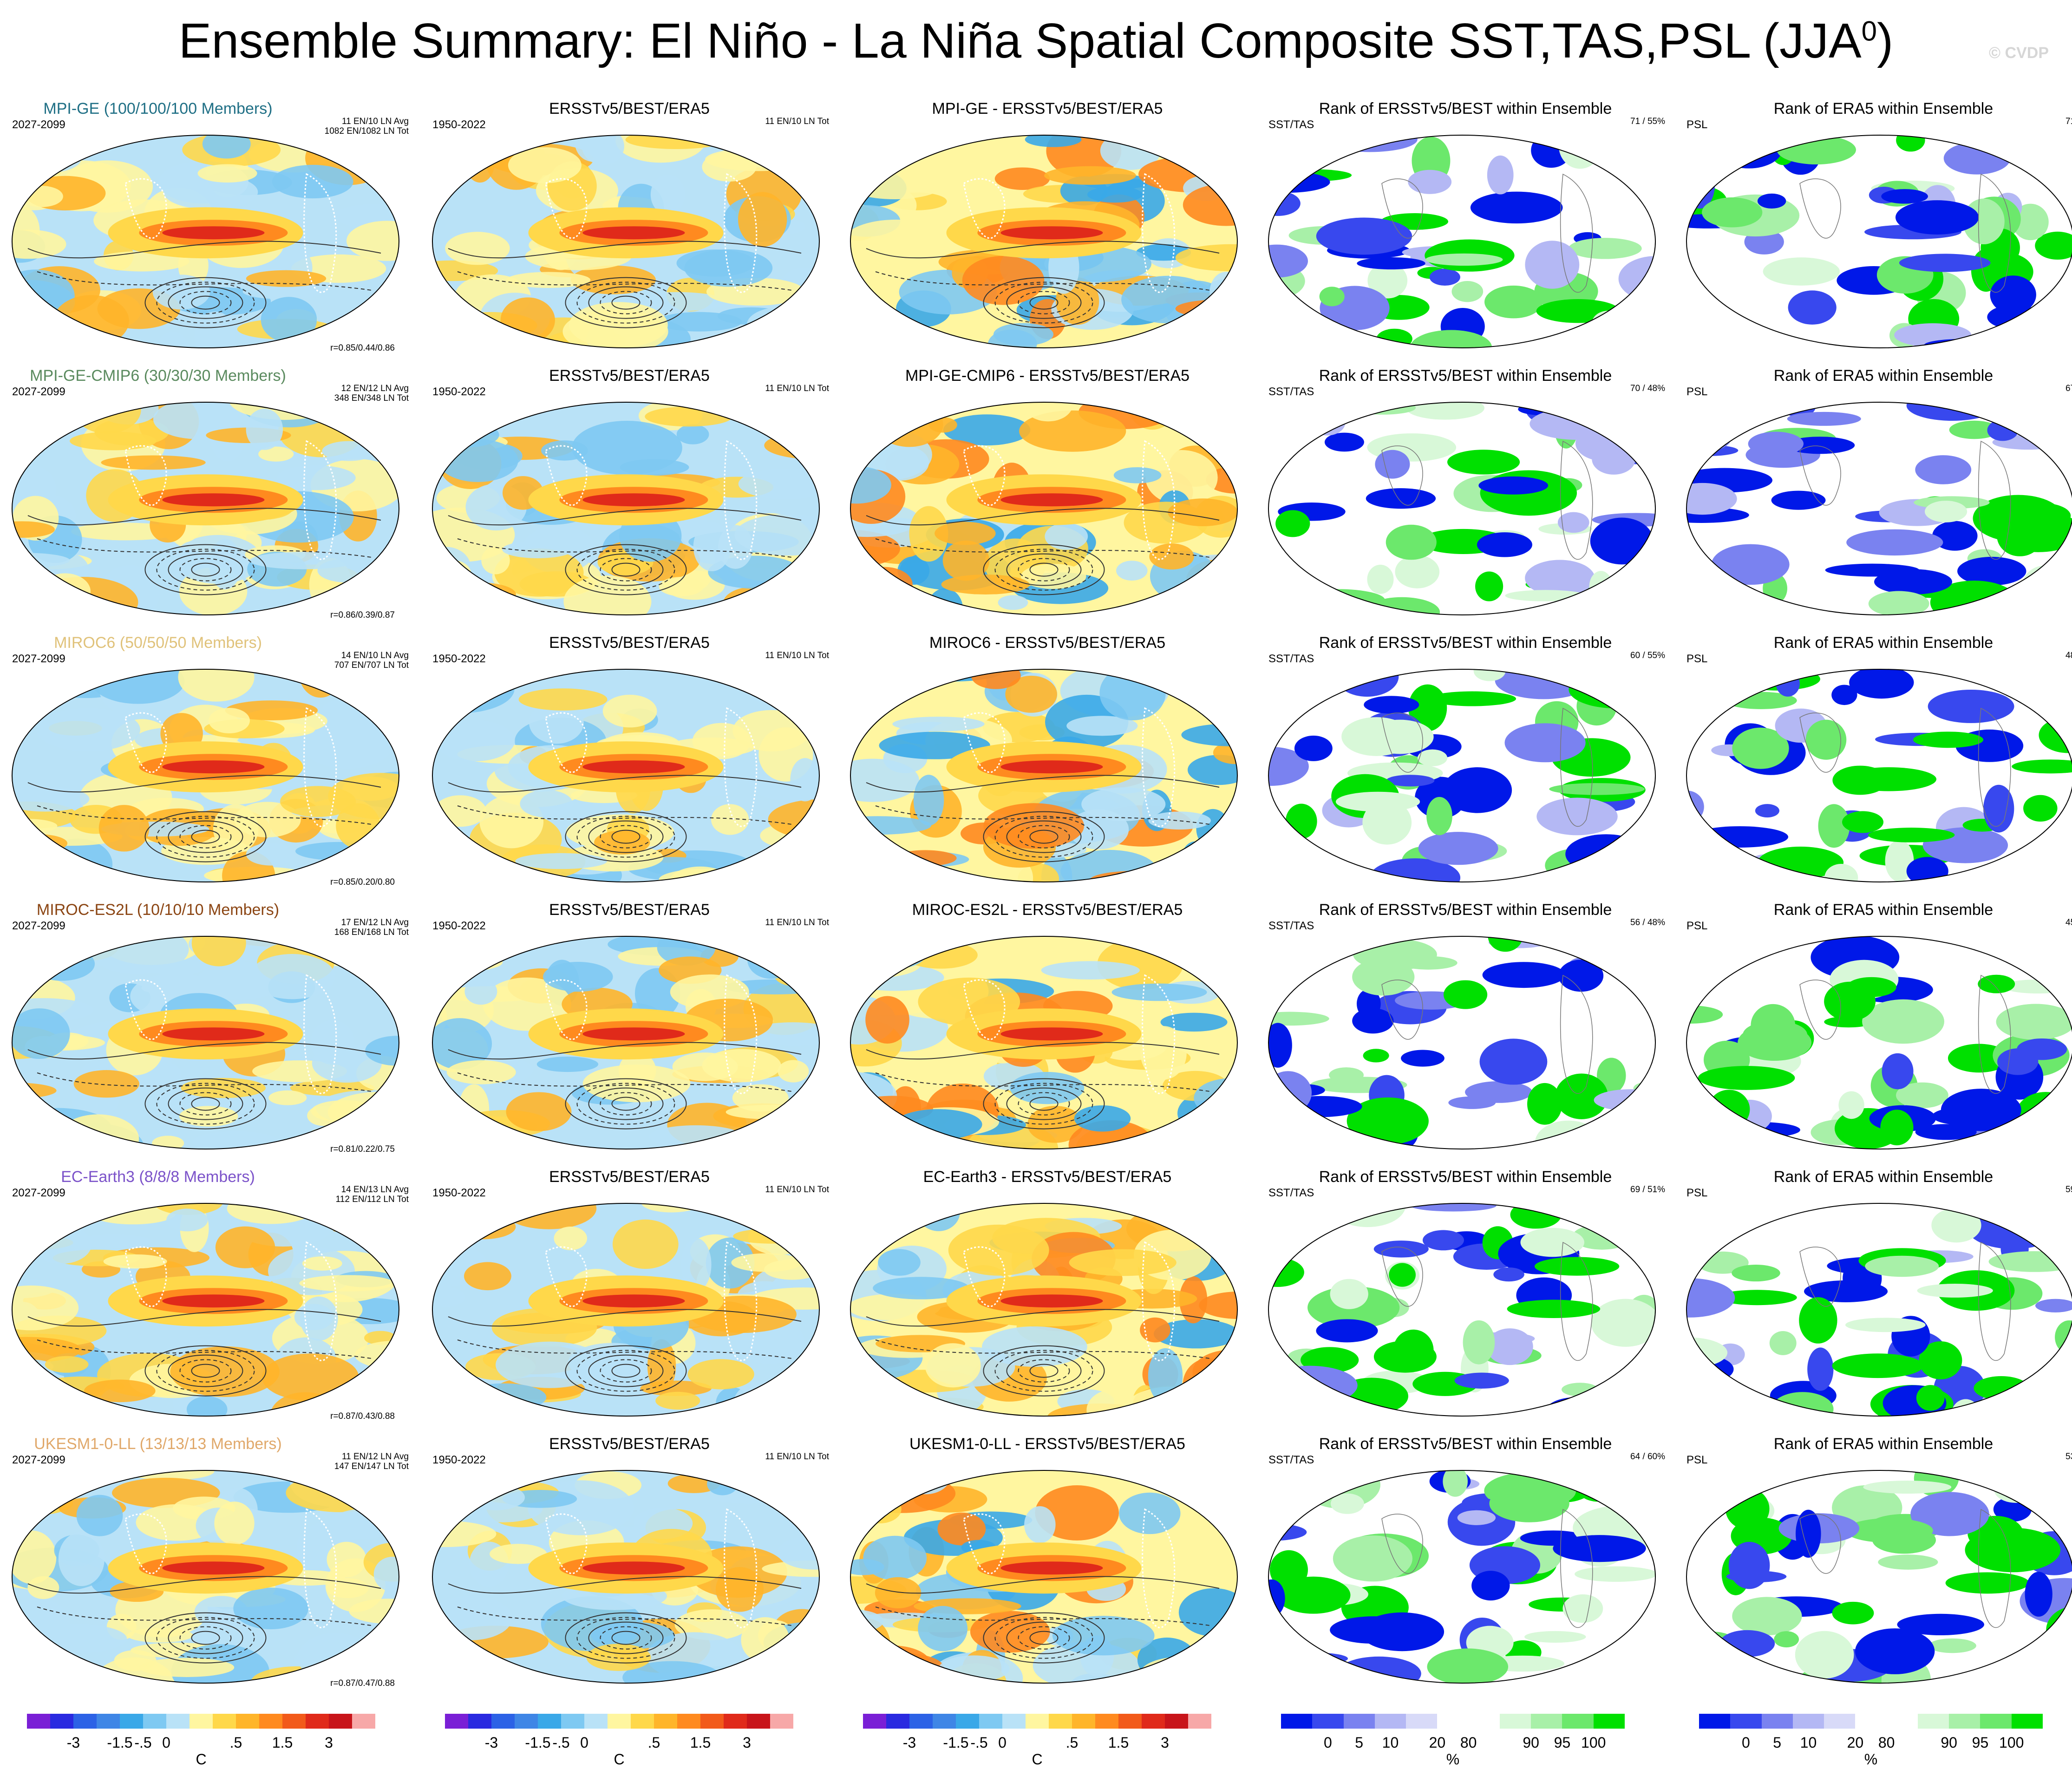 The image size is (2072, 1776). Describe the element at coordinates (1647, 121) in the screenshot. I see `panel-right-label: 71 / 55%` at that location.